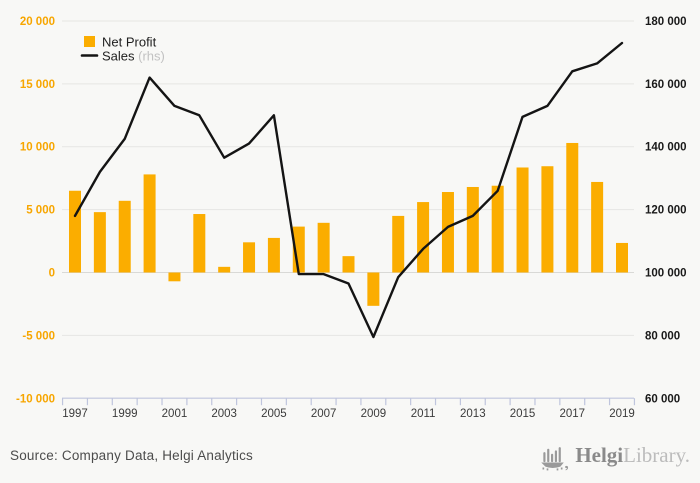 Image resolution: width=700 pixels, height=483 pixels. I want to click on bar-2010, so click(398, 244).